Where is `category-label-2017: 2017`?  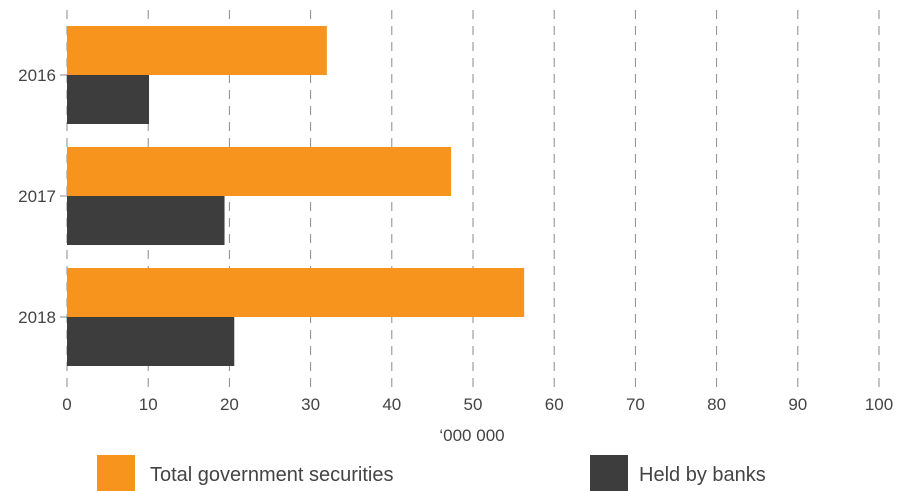
category-label-2017: 2017 is located at coordinates (37, 196).